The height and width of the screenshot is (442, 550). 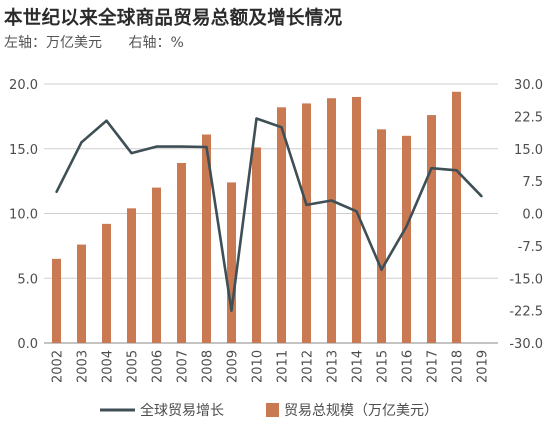 I want to click on x-axis-tick-label: 2016, so click(x=408, y=366).